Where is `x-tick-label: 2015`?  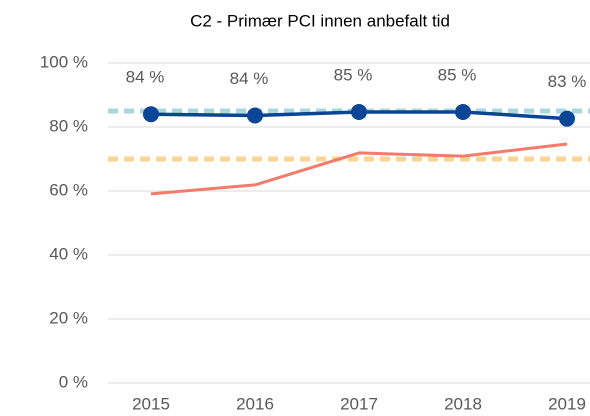 x-tick-label: 2015 is located at coordinates (151, 403).